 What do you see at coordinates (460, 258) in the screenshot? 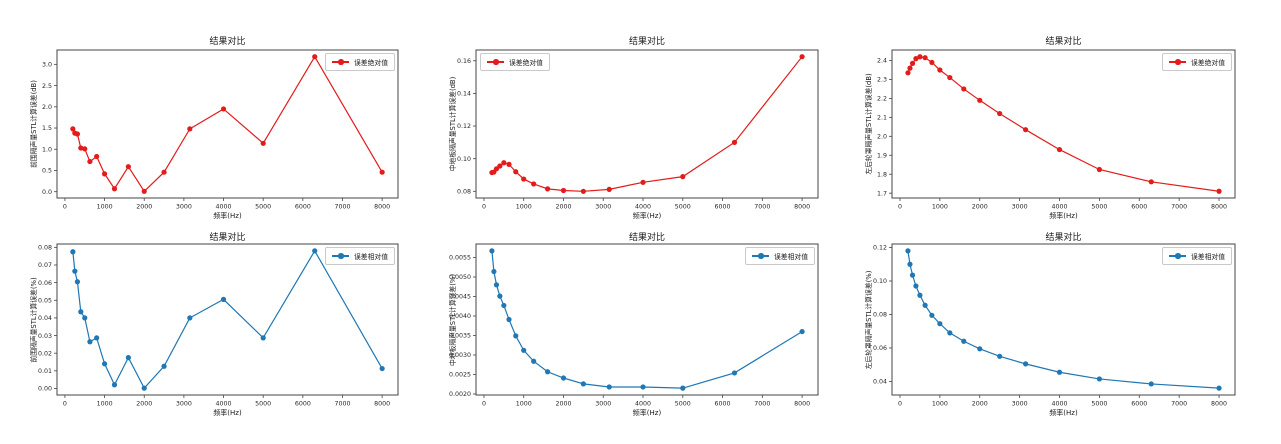
I see `svg-text: 0.0055` at bounding box center [460, 258].